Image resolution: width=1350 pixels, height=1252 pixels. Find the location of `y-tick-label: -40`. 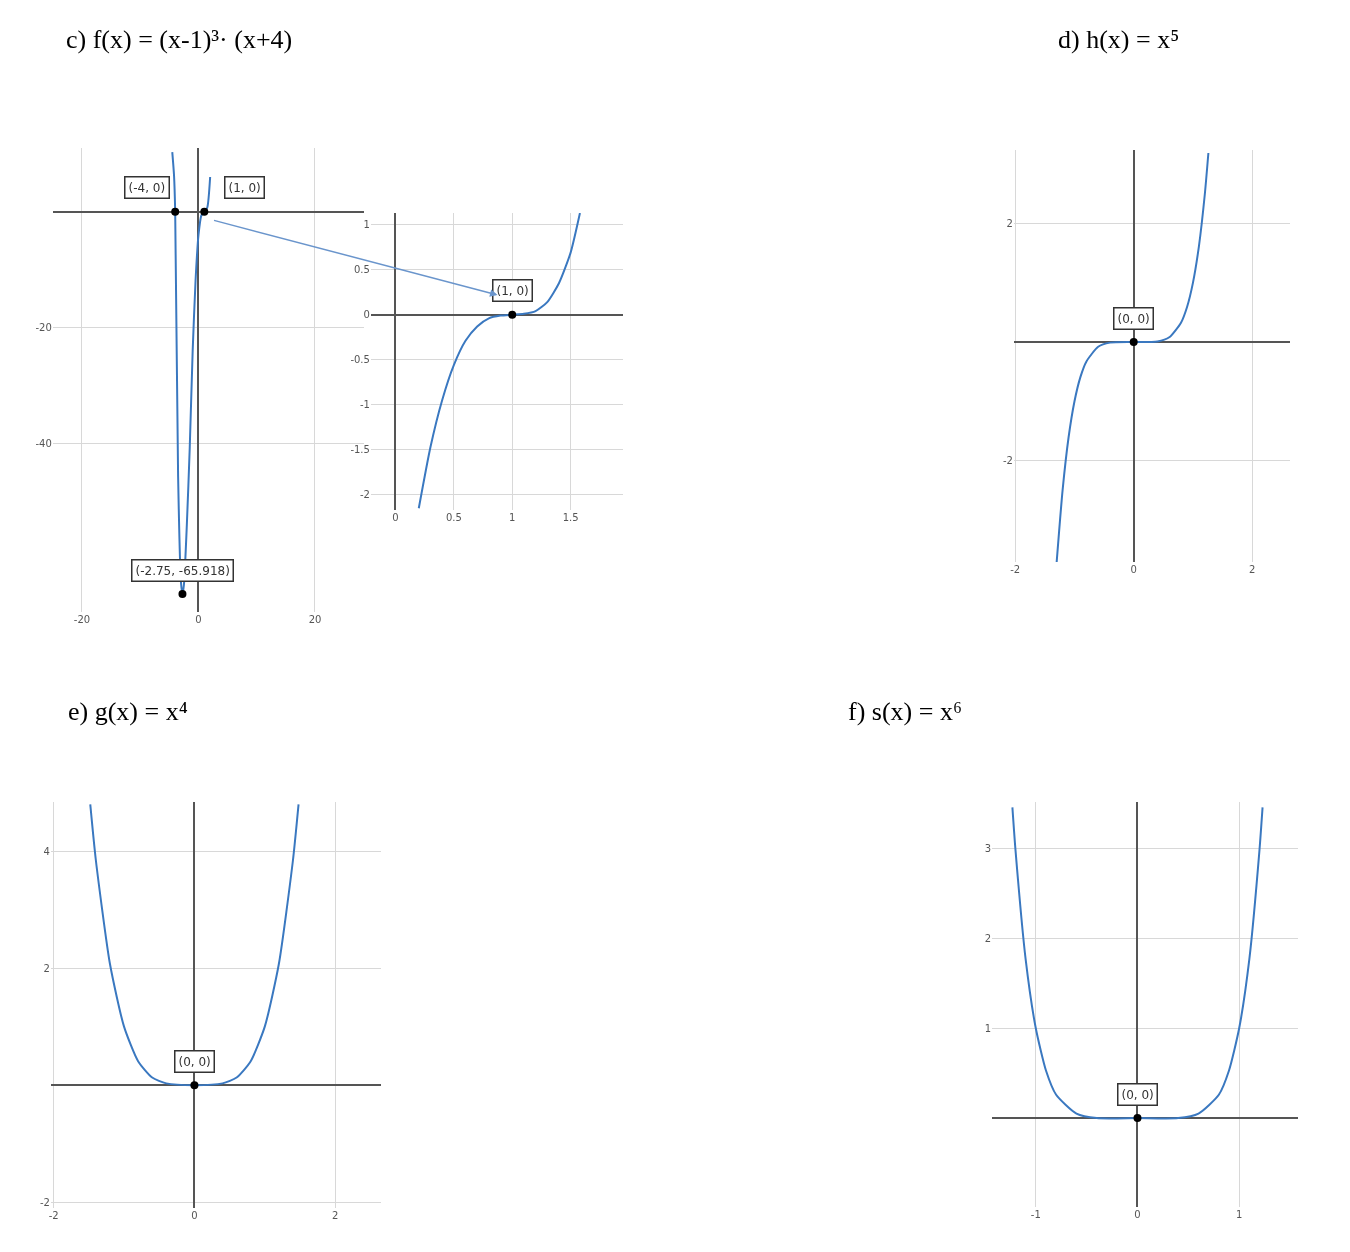

y-tick-label: -40 is located at coordinates (43, 444).